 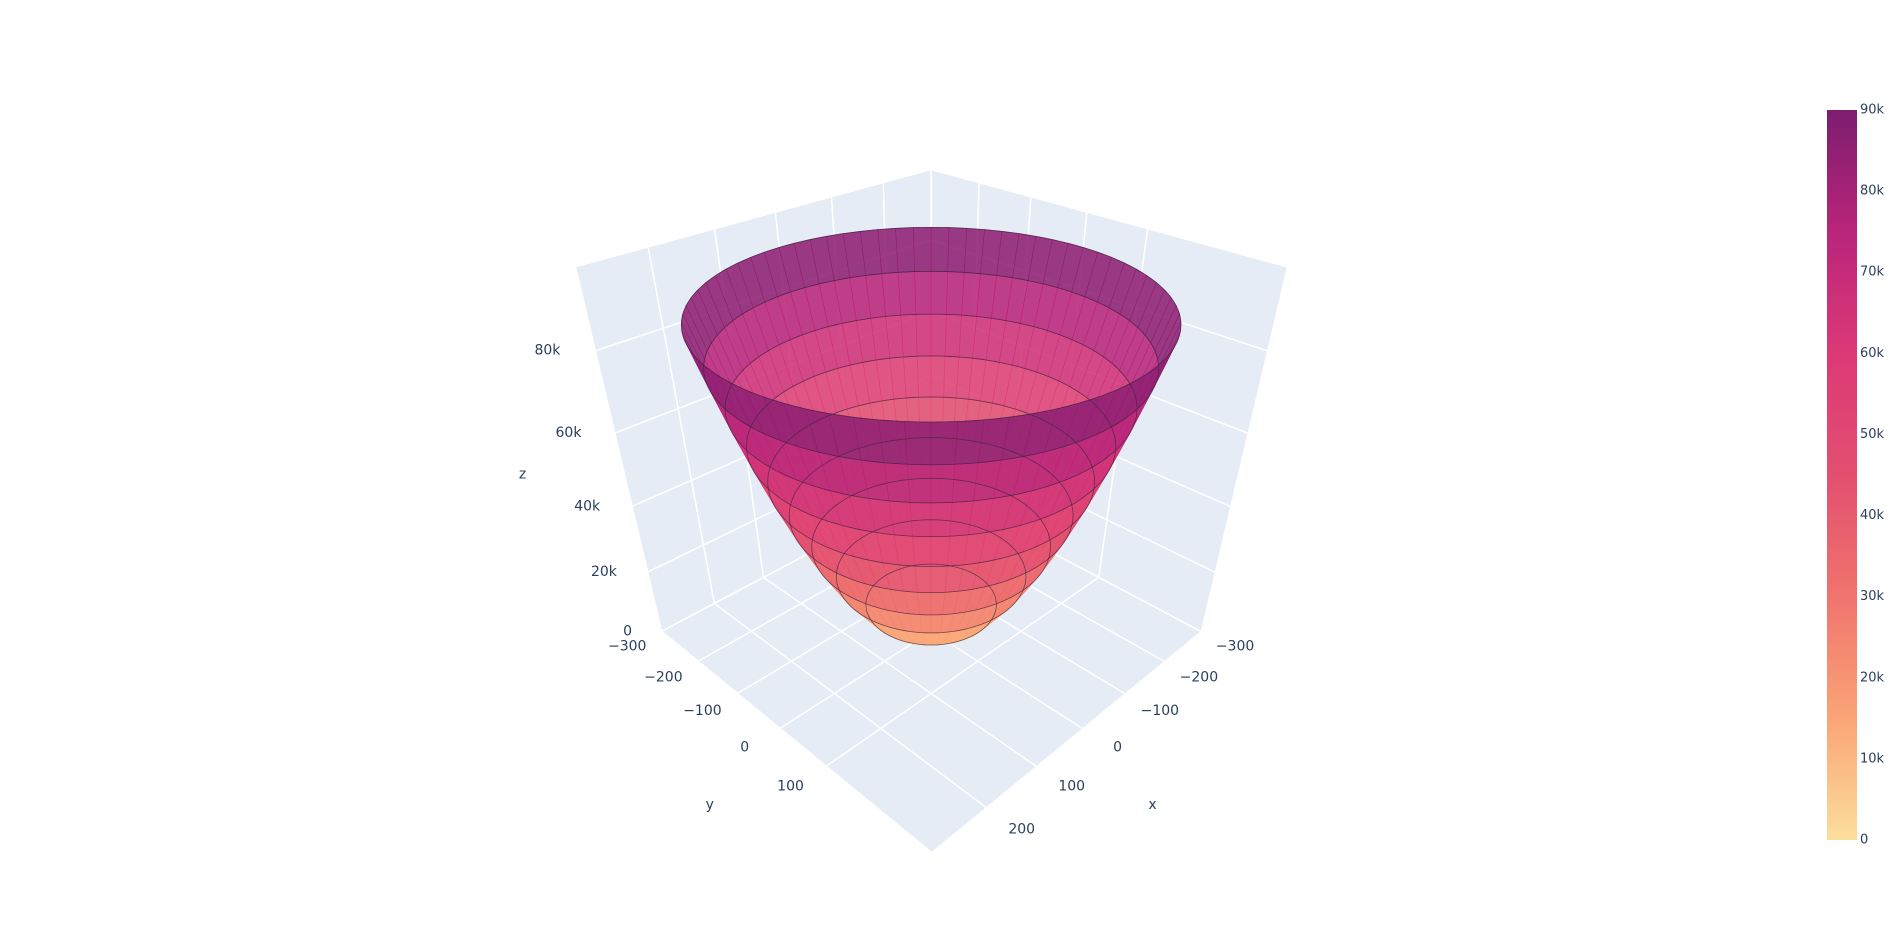 What do you see at coordinates (1842, 475) in the screenshot?
I see `colorbar-bar` at bounding box center [1842, 475].